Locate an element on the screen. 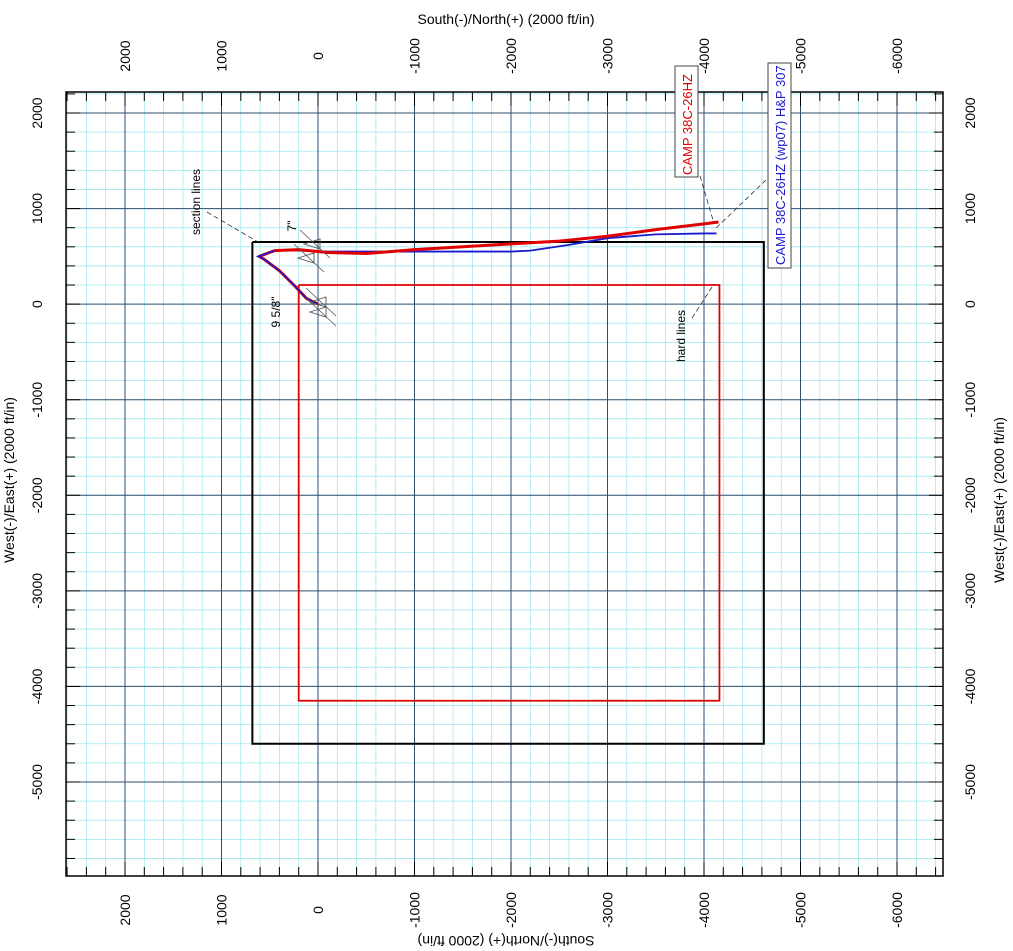  y-axis-title-left: West(-)/East(+) (2000 ft/in) is located at coordinates (9, 480).